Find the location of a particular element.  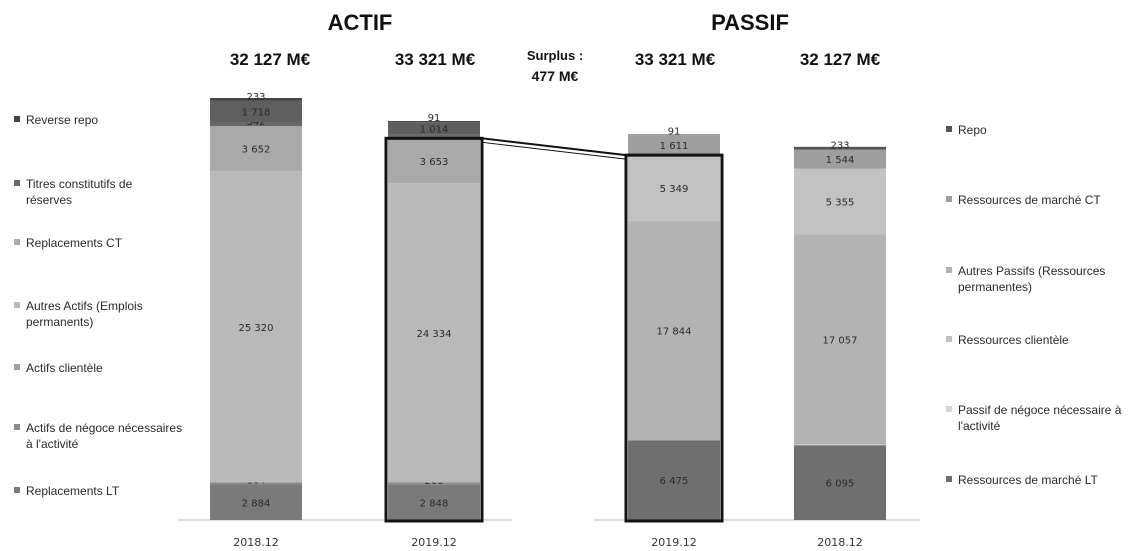

bar-total-2: 33 321 M€ is located at coordinates (435, 59).